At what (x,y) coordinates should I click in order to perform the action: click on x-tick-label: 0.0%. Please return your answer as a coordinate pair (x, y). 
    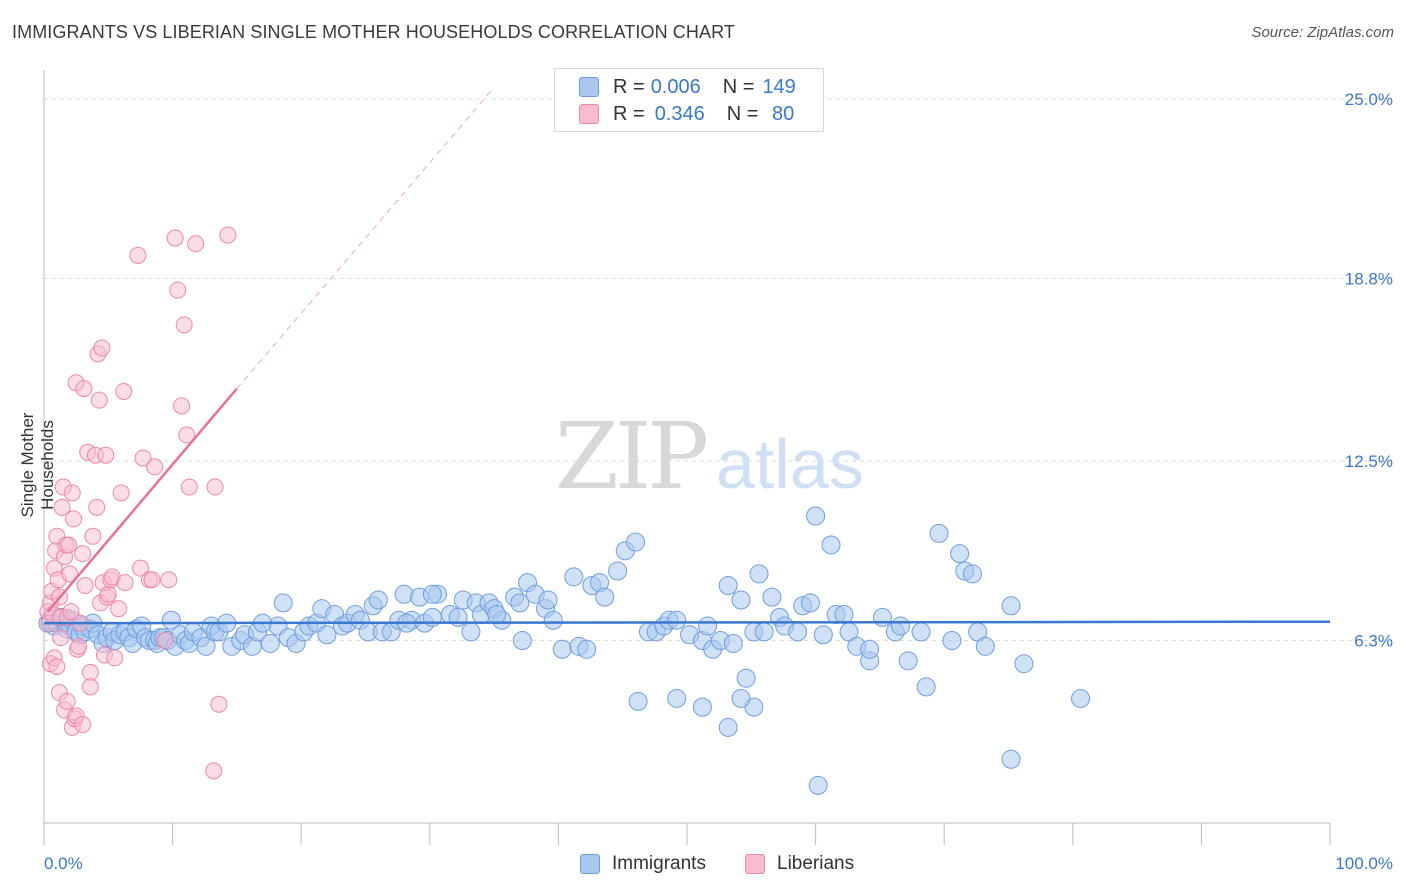
    Looking at the image, I should click on (63, 863).